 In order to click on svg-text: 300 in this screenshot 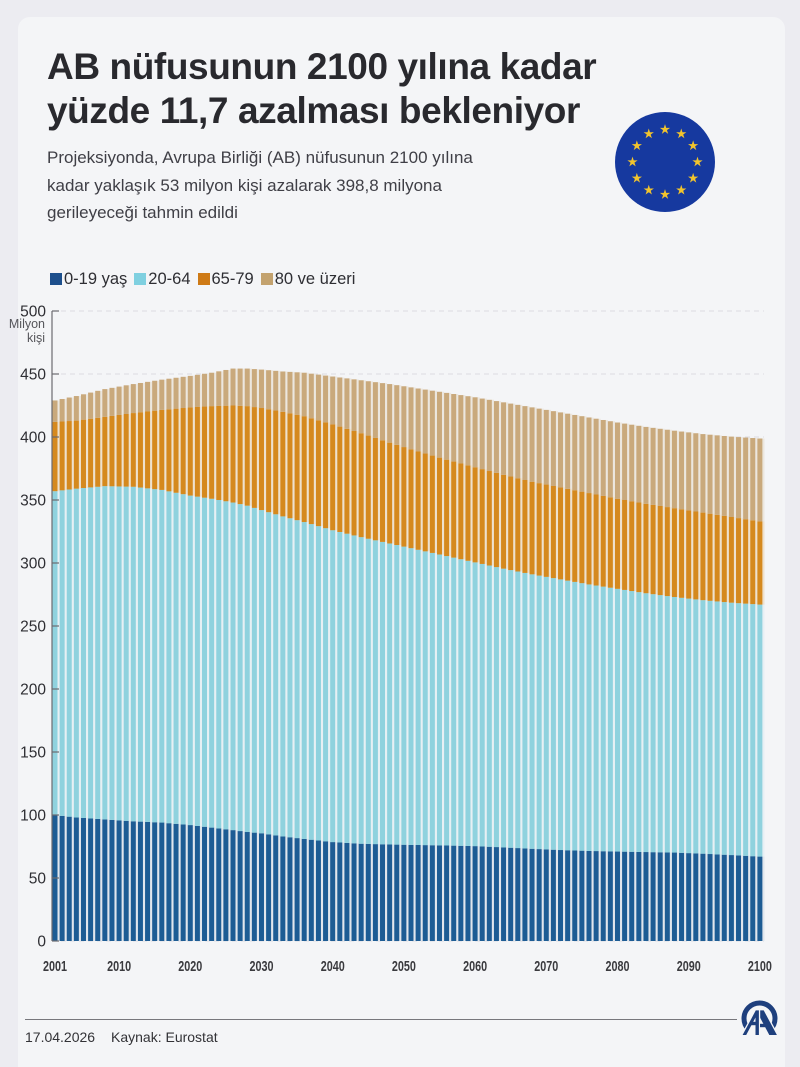, I will do `click(33, 564)`.